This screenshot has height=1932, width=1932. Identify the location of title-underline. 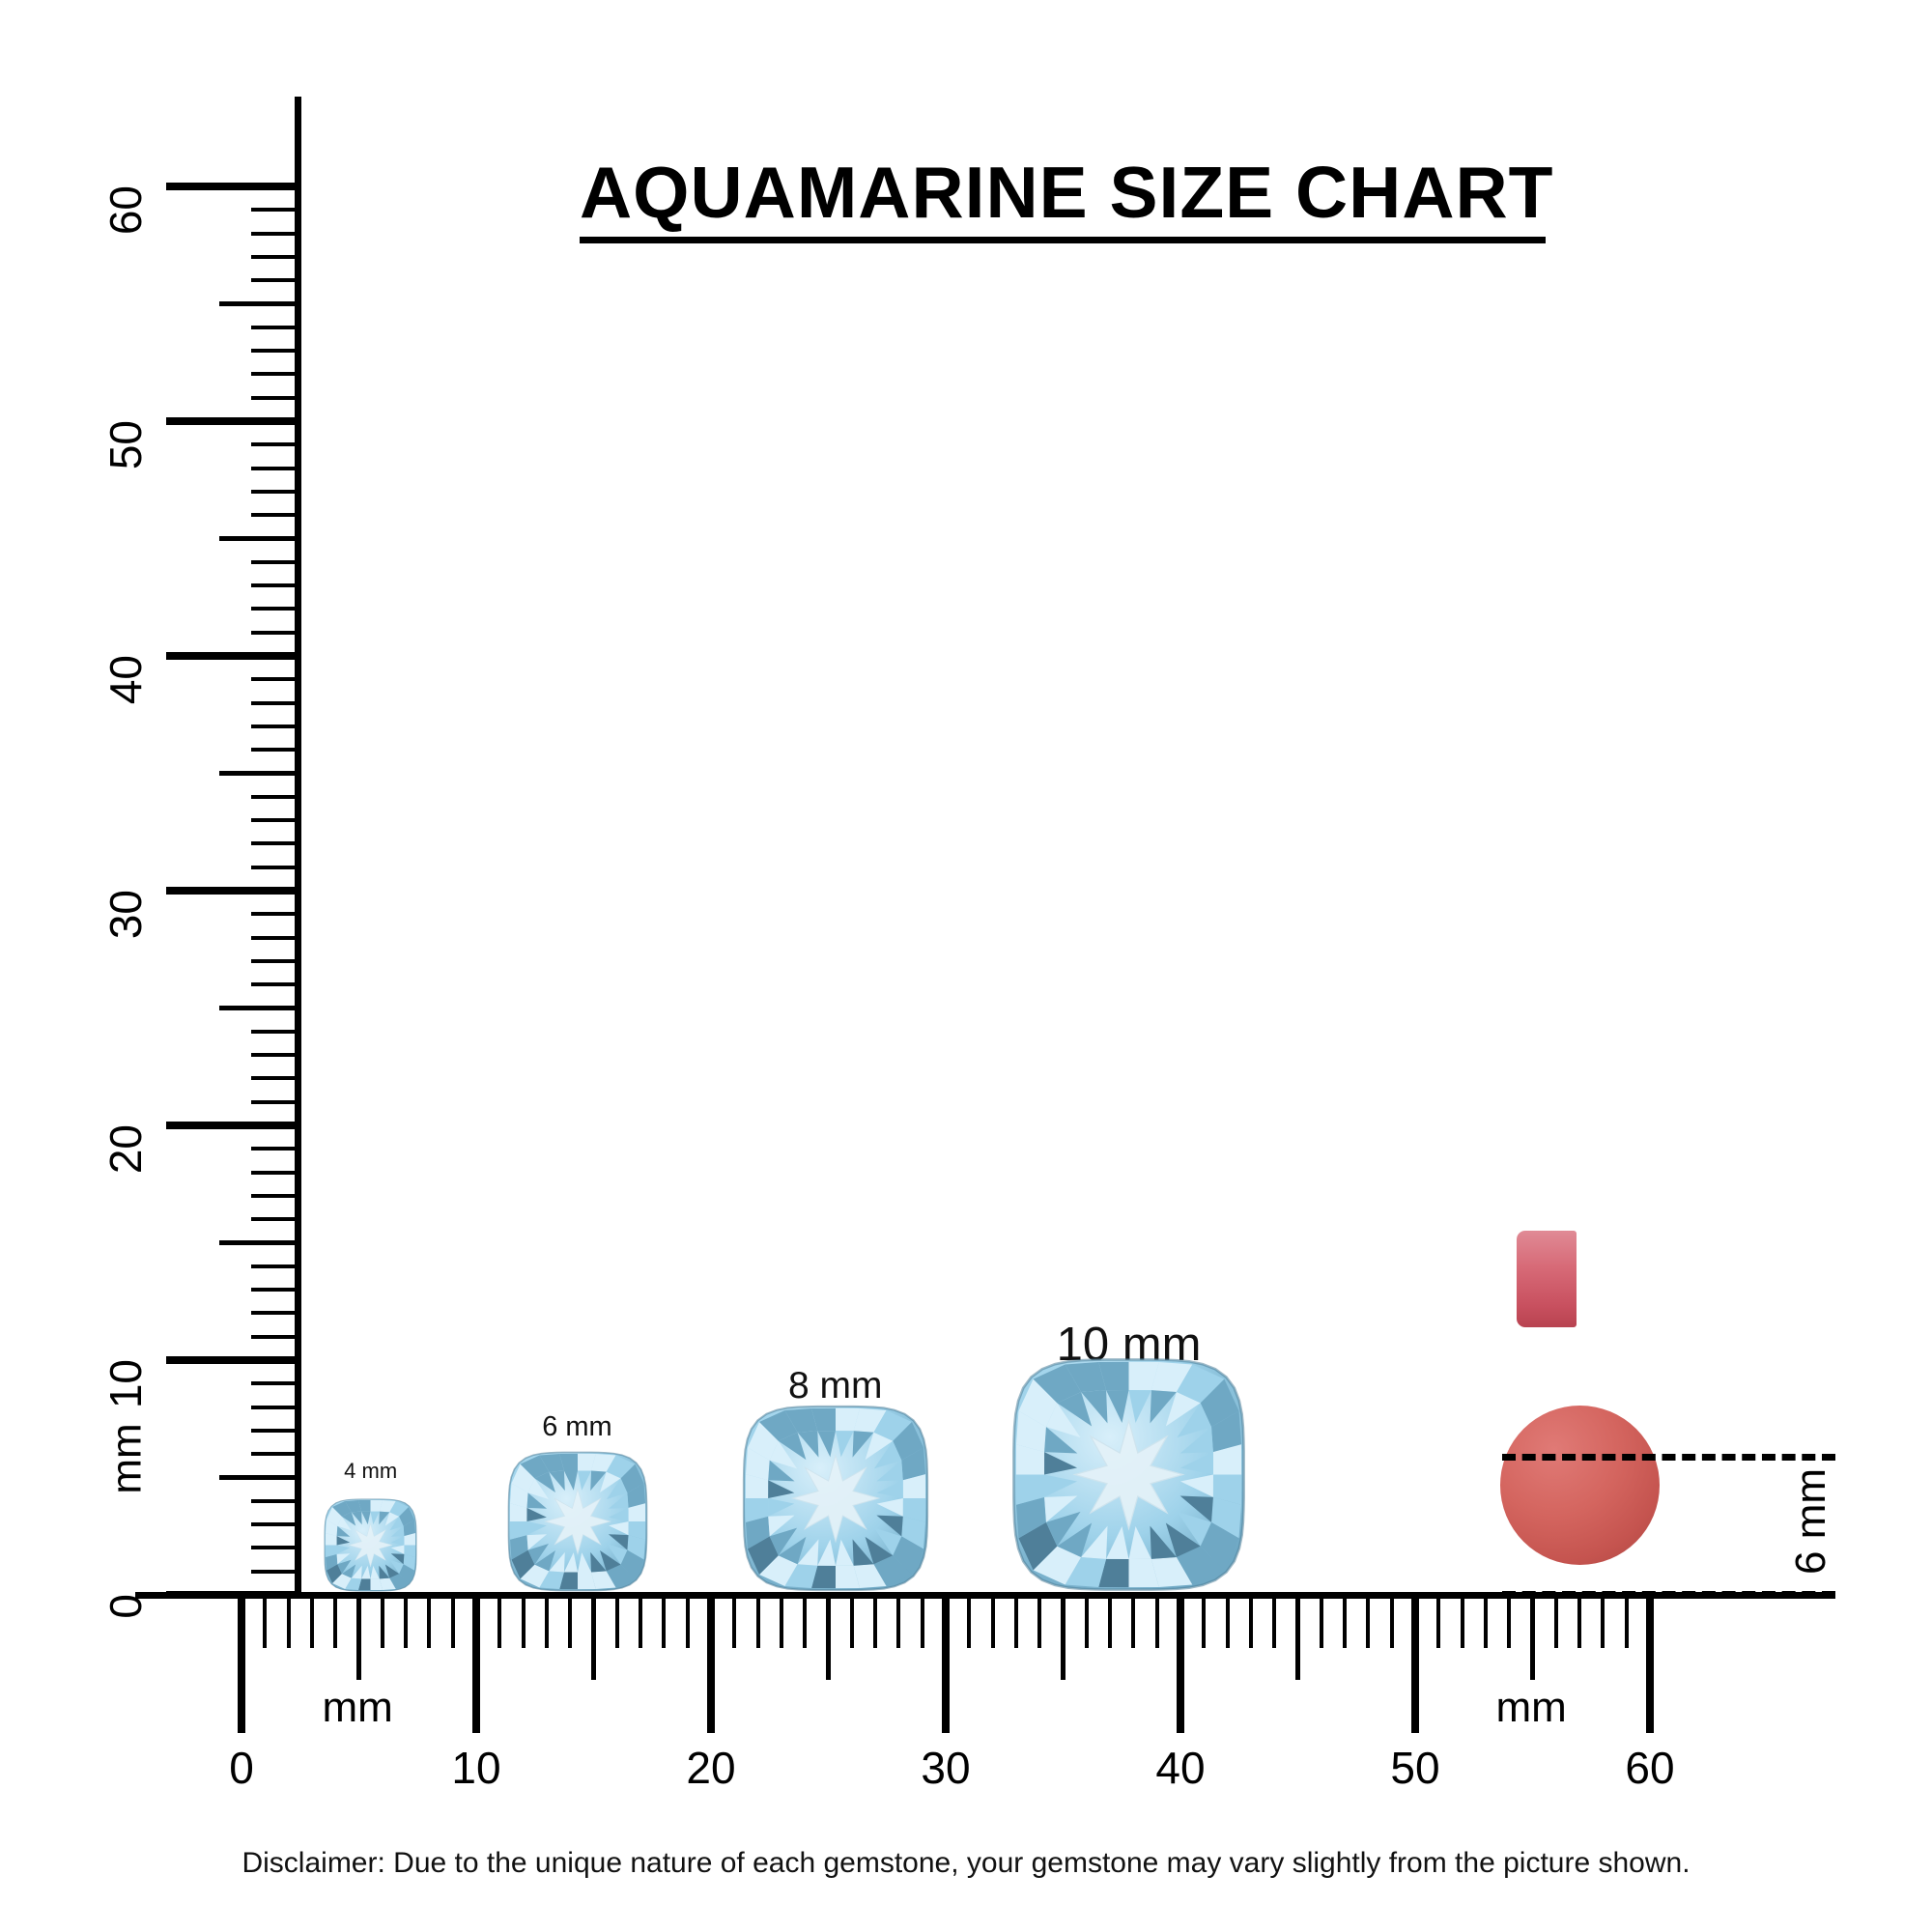
(1063, 239).